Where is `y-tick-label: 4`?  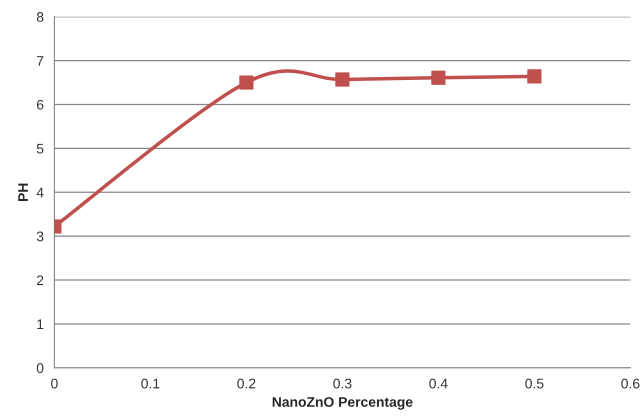 y-tick-label: 4 is located at coordinates (40, 193).